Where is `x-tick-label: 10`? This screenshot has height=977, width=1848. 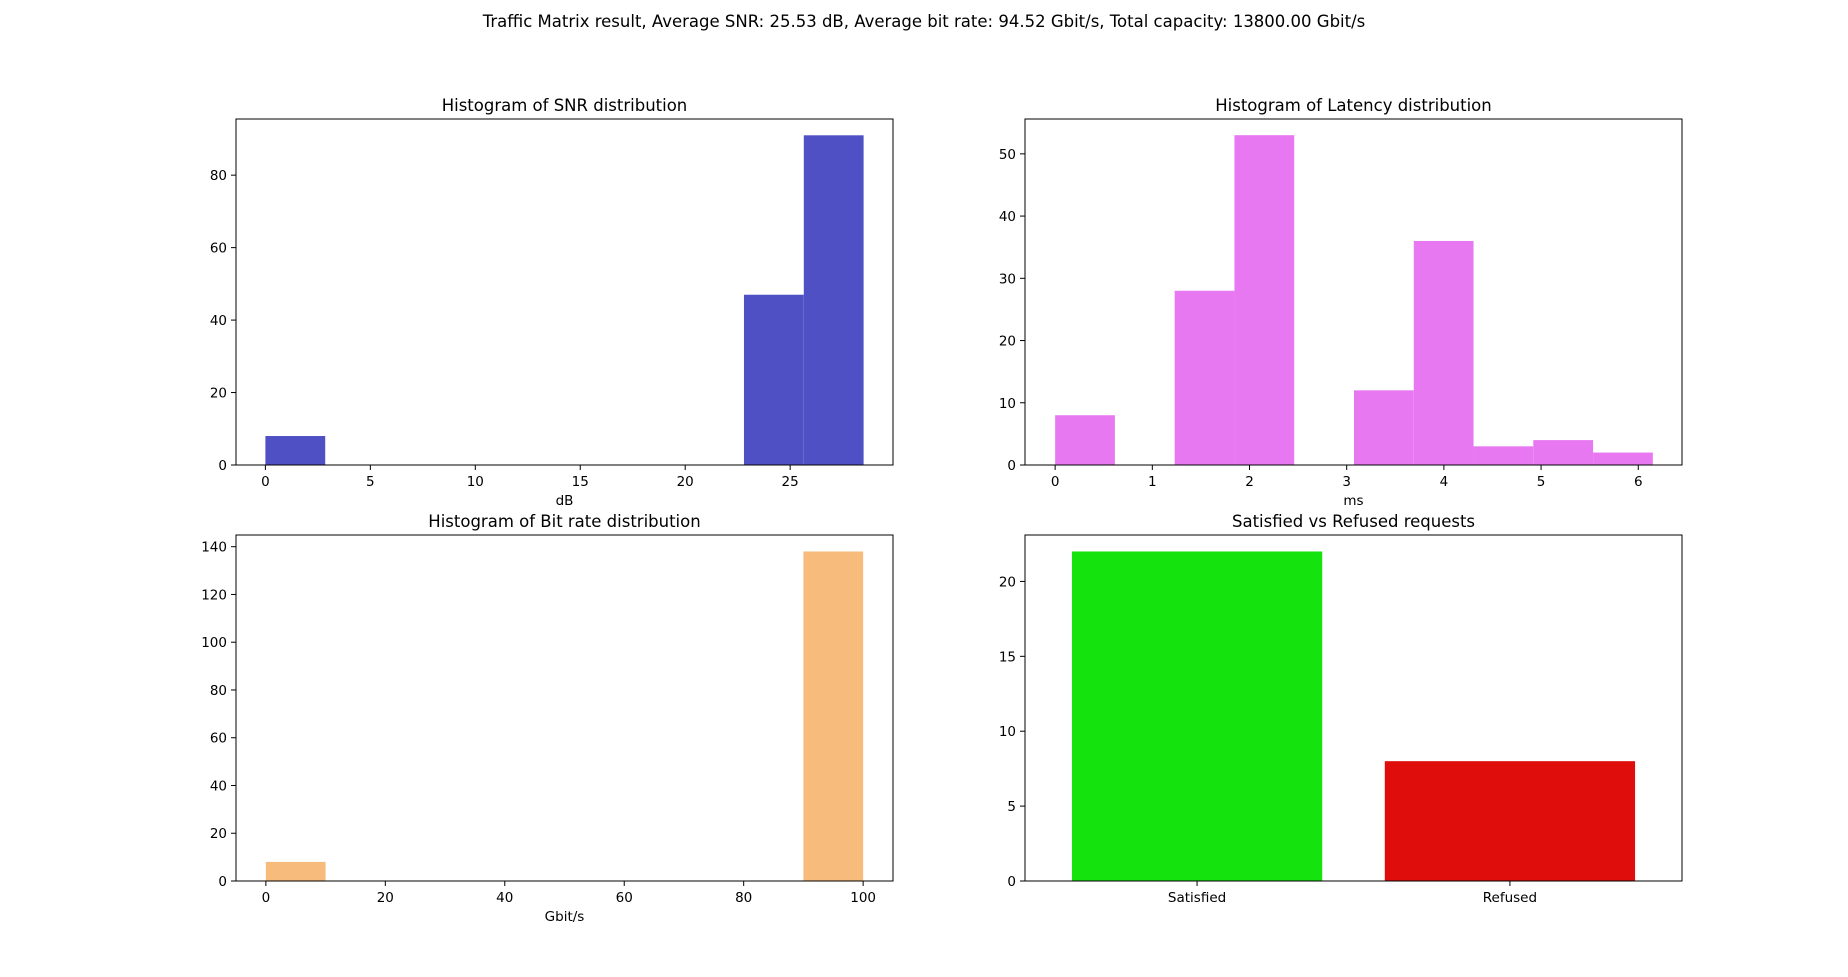 x-tick-label: 10 is located at coordinates (475, 482).